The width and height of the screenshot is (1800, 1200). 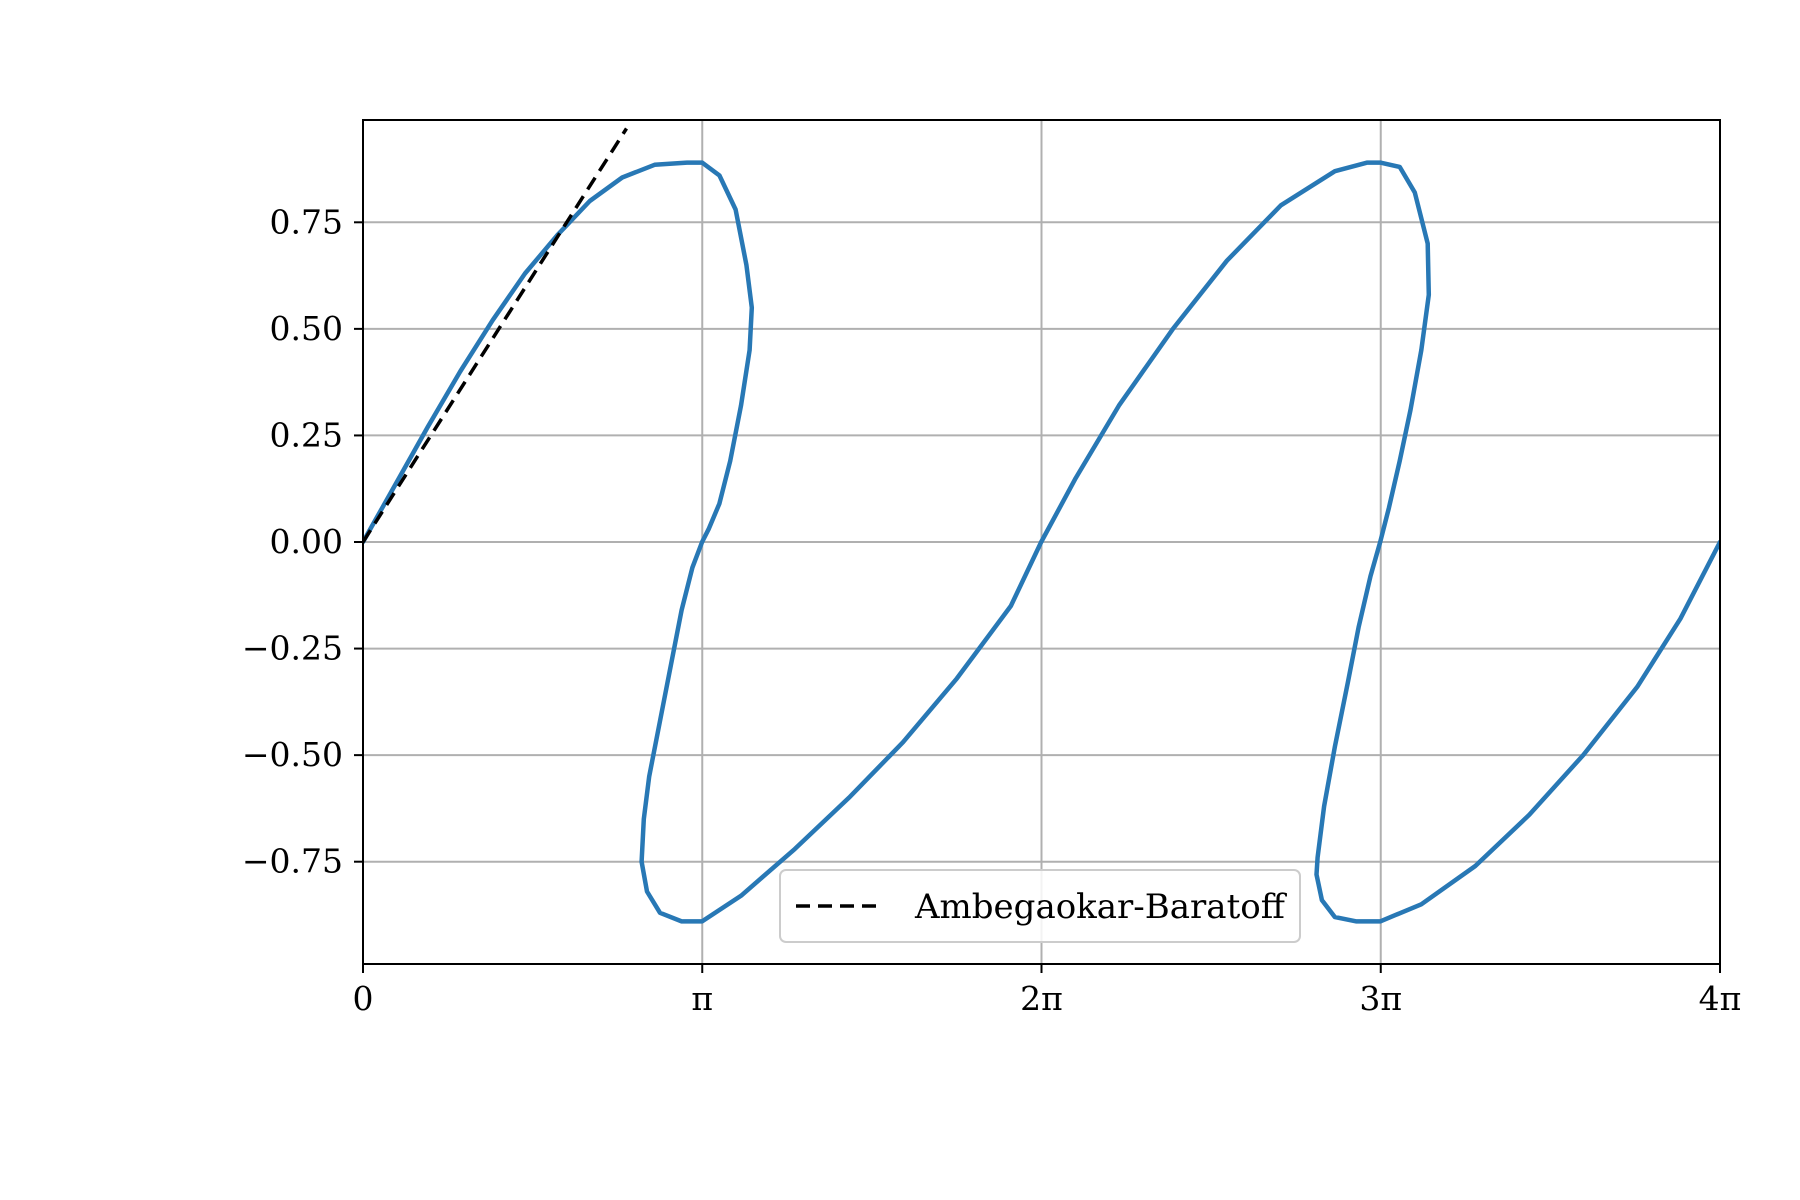 What do you see at coordinates (306, 541) in the screenshot?
I see `y-tick-label-3: 0.00` at bounding box center [306, 541].